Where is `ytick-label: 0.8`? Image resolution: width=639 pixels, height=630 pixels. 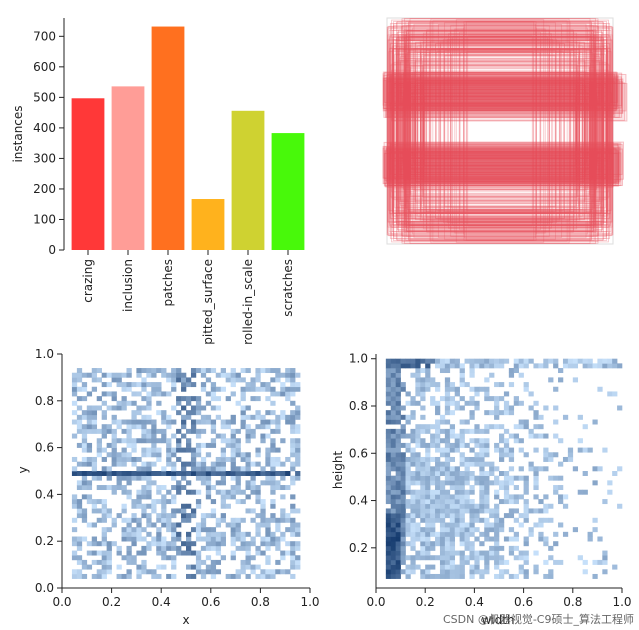 ytick-label: 0.8 is located at coordinates (358, 406).